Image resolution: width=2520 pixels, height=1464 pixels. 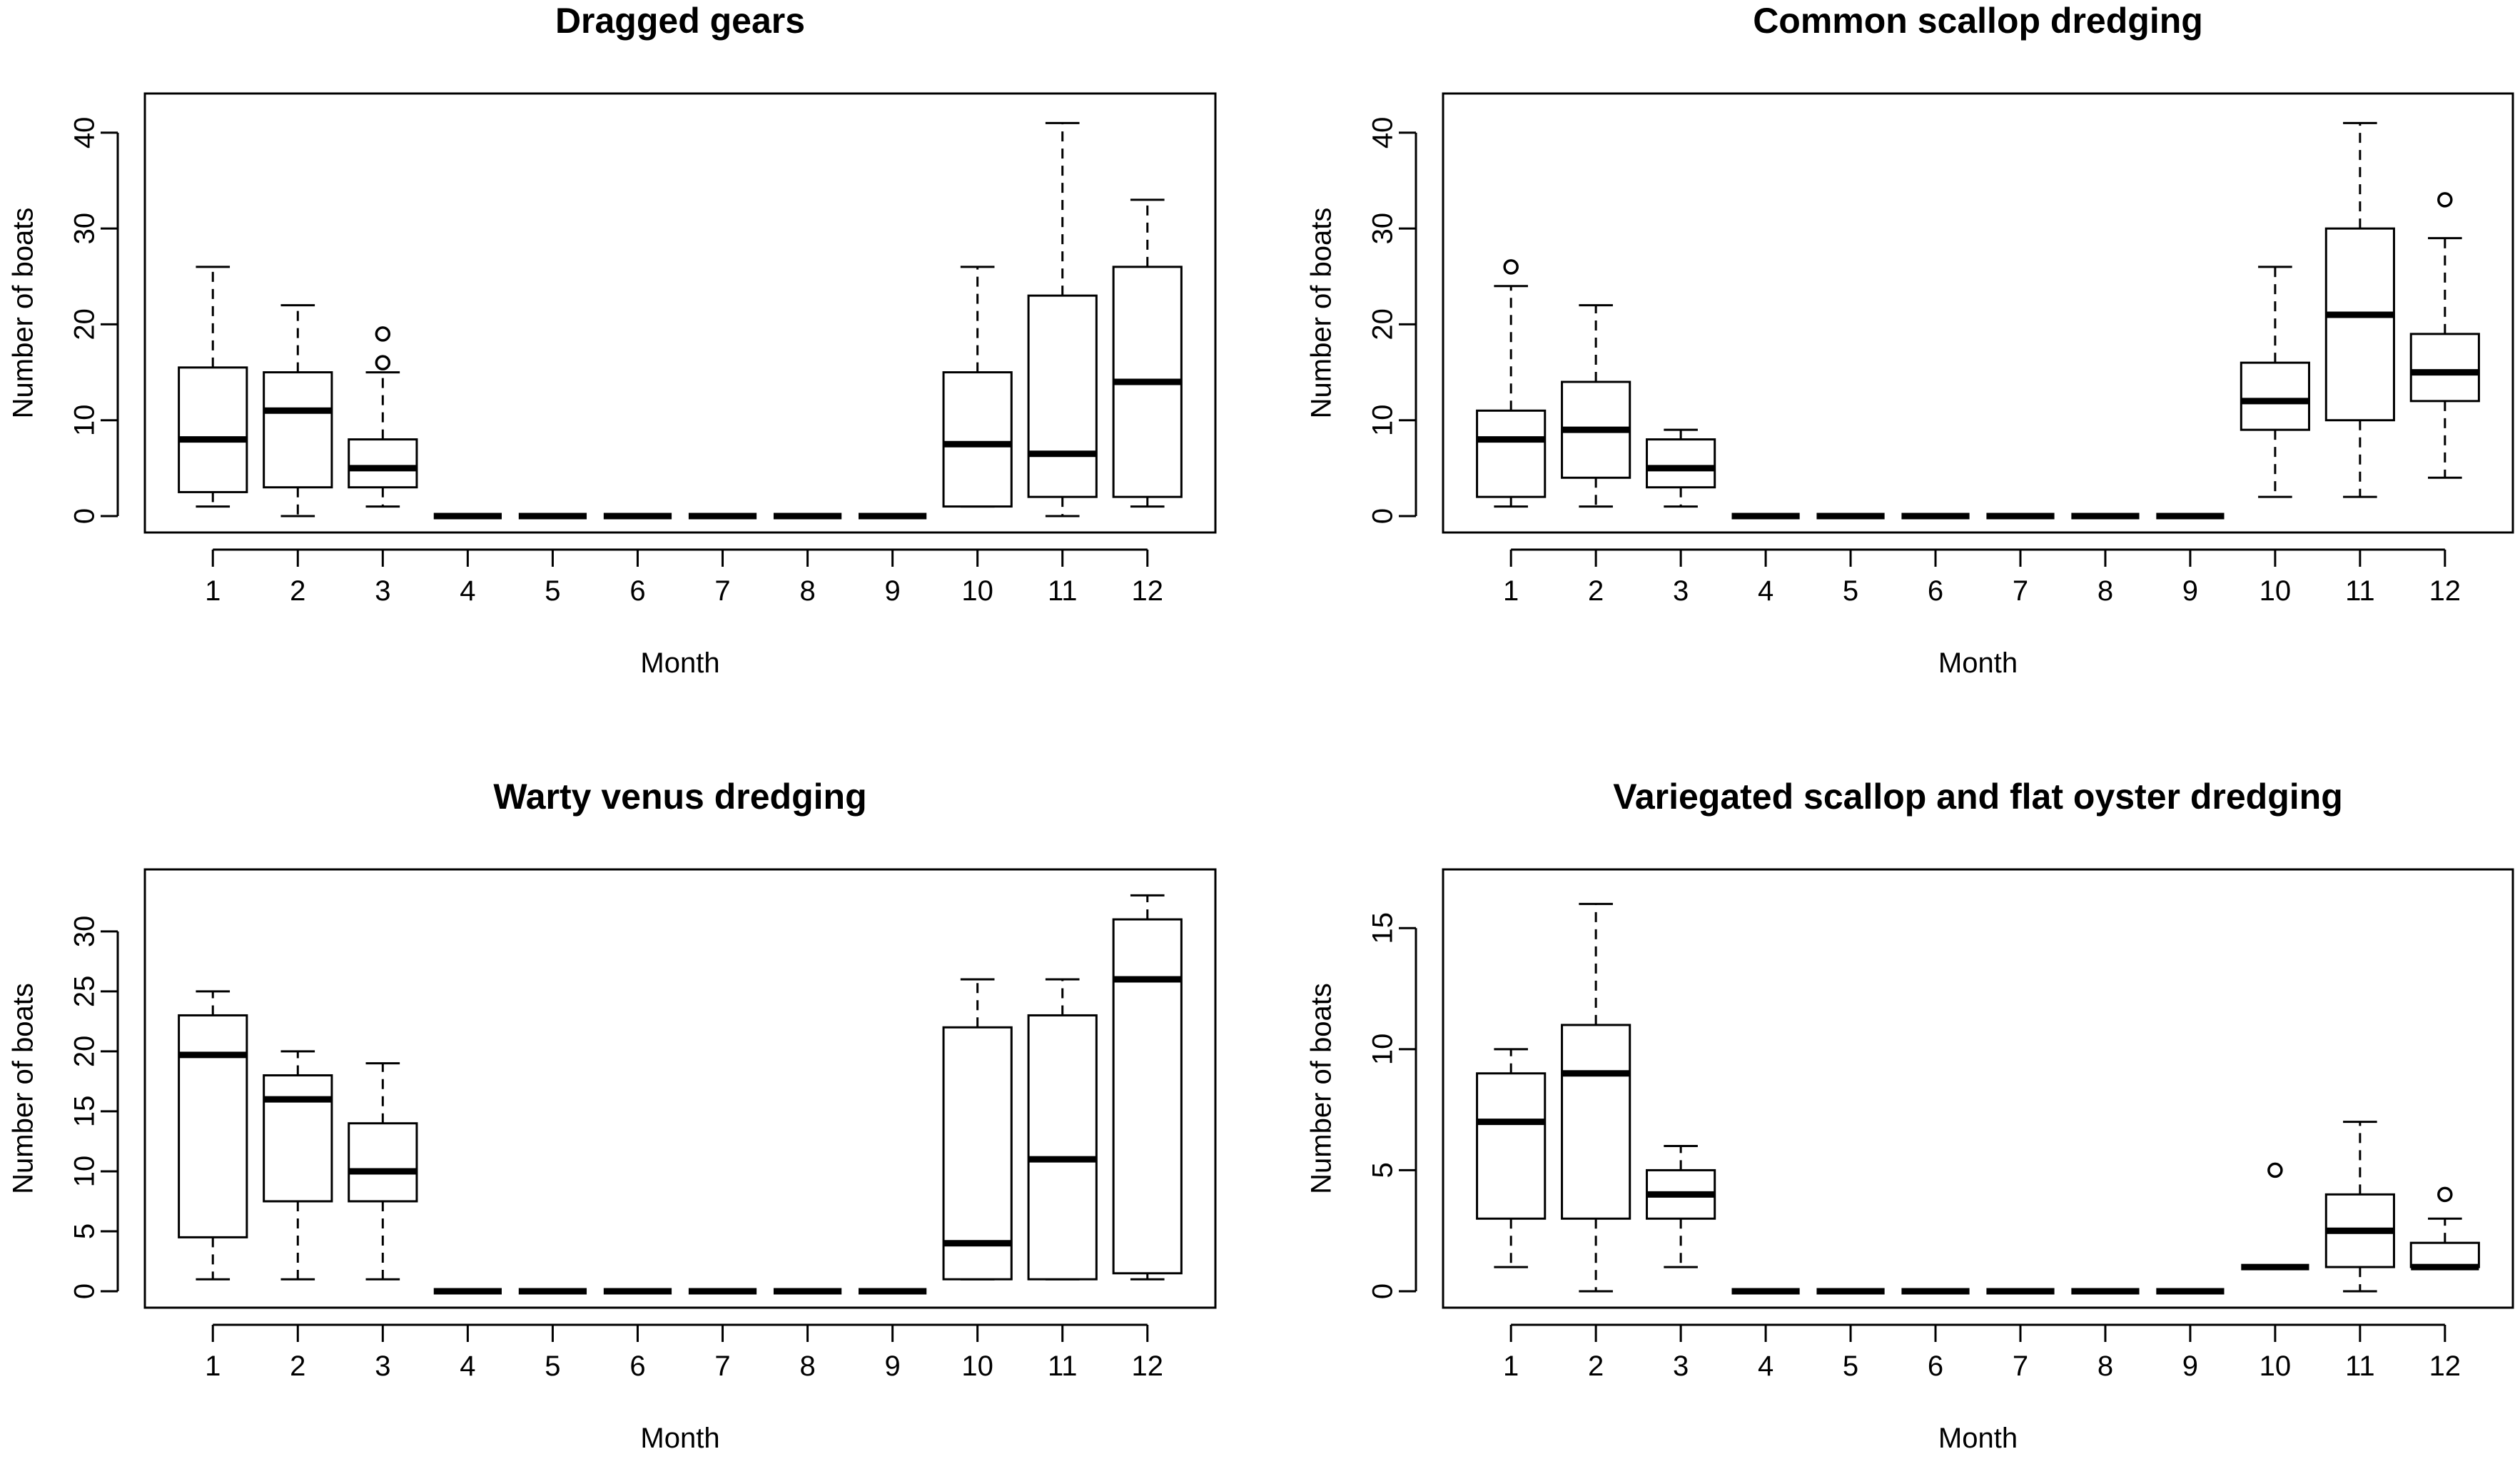 I want to click on y-tick-label: 15, so click(x=85, y=1112).